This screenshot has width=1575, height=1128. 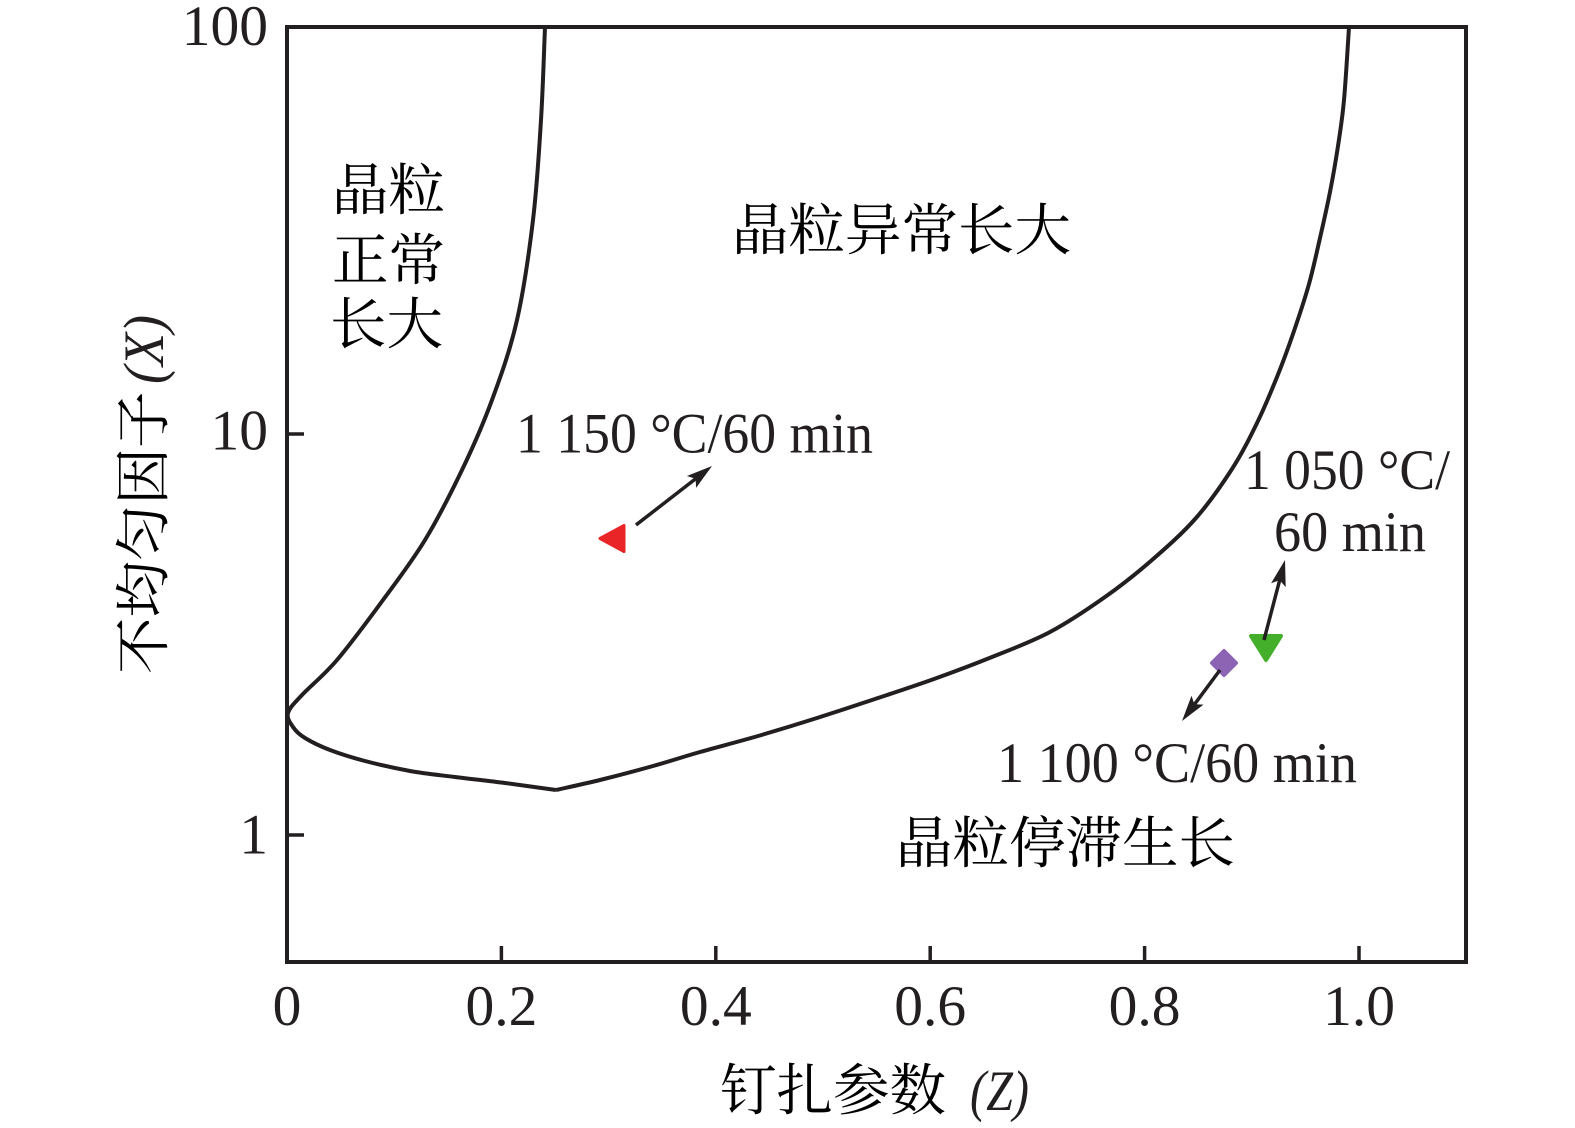 What do you see at coordinates (1145, 1006) in the screenshot?
I see `svg-text: 0.8` at bounding box center [1145, 1006].